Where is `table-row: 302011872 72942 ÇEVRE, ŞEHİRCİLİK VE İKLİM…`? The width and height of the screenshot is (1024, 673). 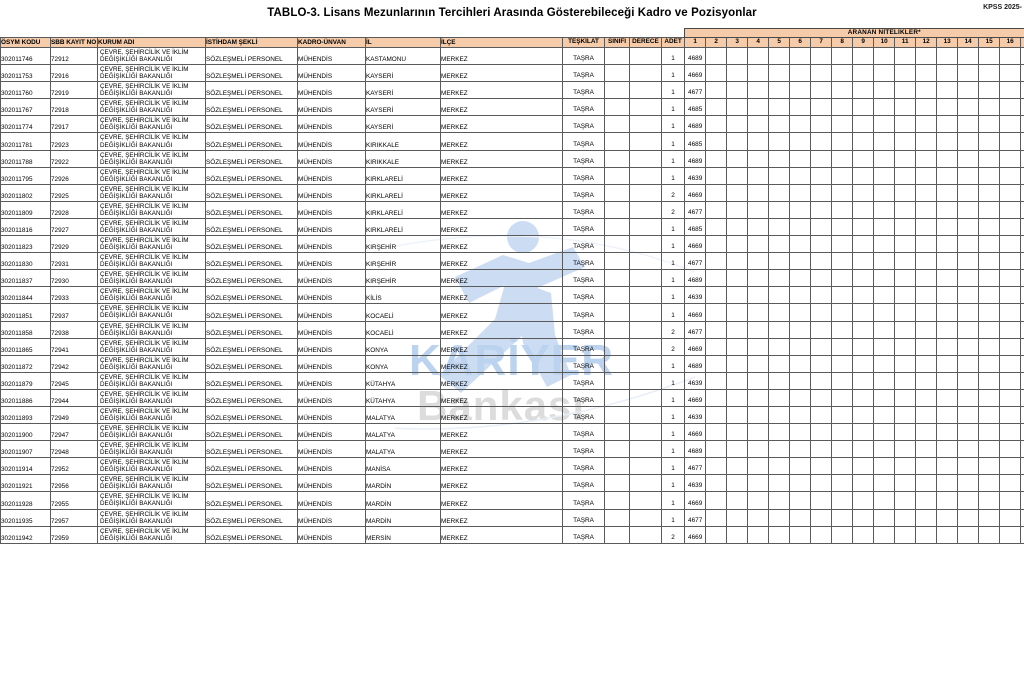
table-row: 302011872 72942 ÇEVRE, ŞEHİRCİLİK VE İKLİM… is located at coordinates (512, 363).